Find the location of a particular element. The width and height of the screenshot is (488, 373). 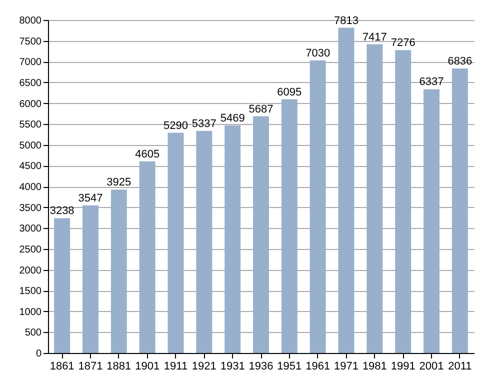

x-tick-label: 1901 is located at coordinates (147, 366).